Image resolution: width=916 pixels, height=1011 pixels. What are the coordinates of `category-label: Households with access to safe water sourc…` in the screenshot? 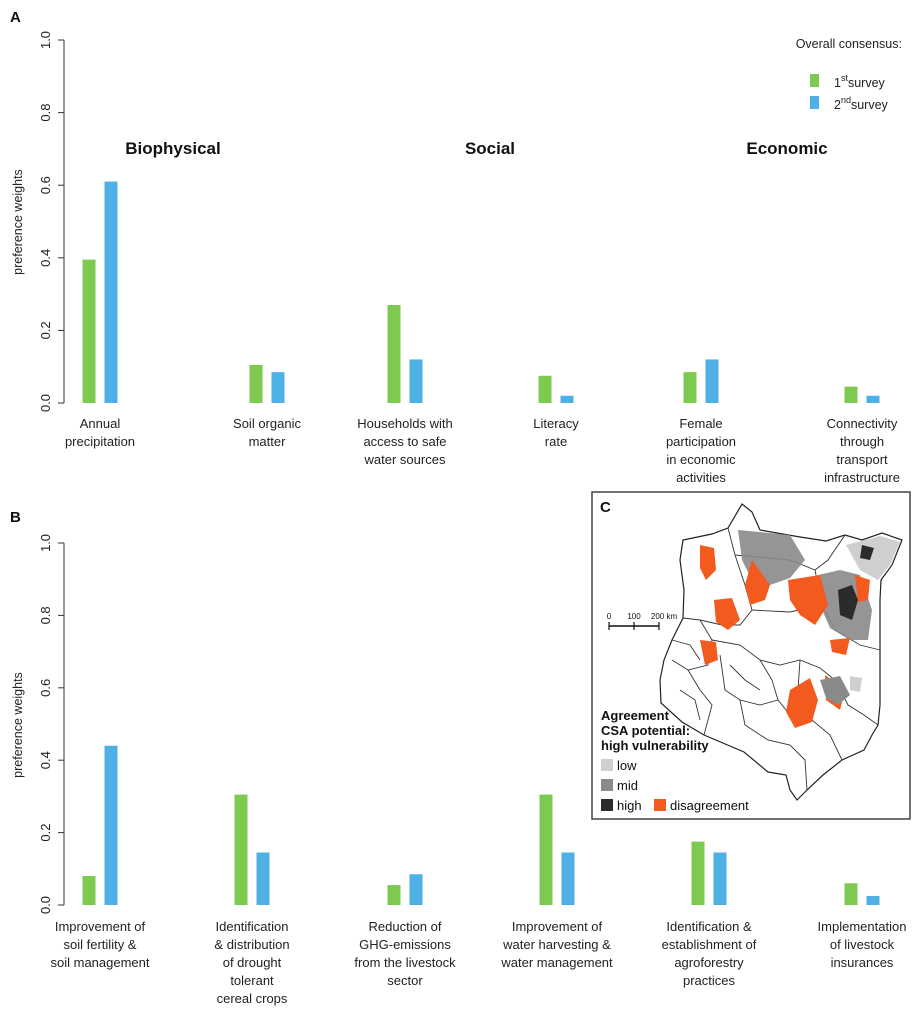 It's located at (404, 441).